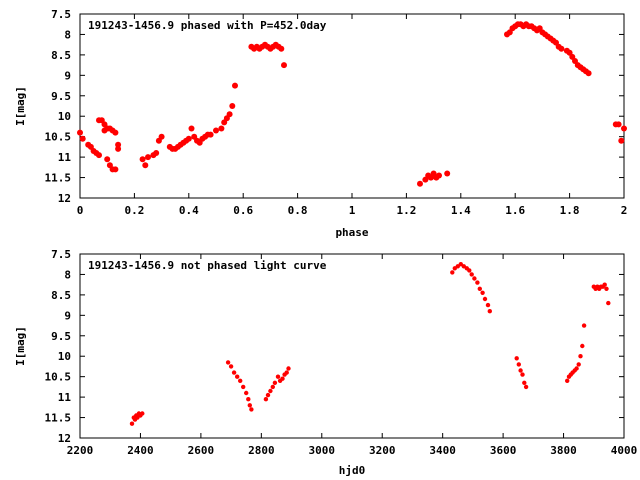 The height and width of the screenshot is (480, 640). What do you see at coordinates (64, 356) in the screenshot?
I see `unphased-y-tick-label: 10` at bounding box center [64, 356].